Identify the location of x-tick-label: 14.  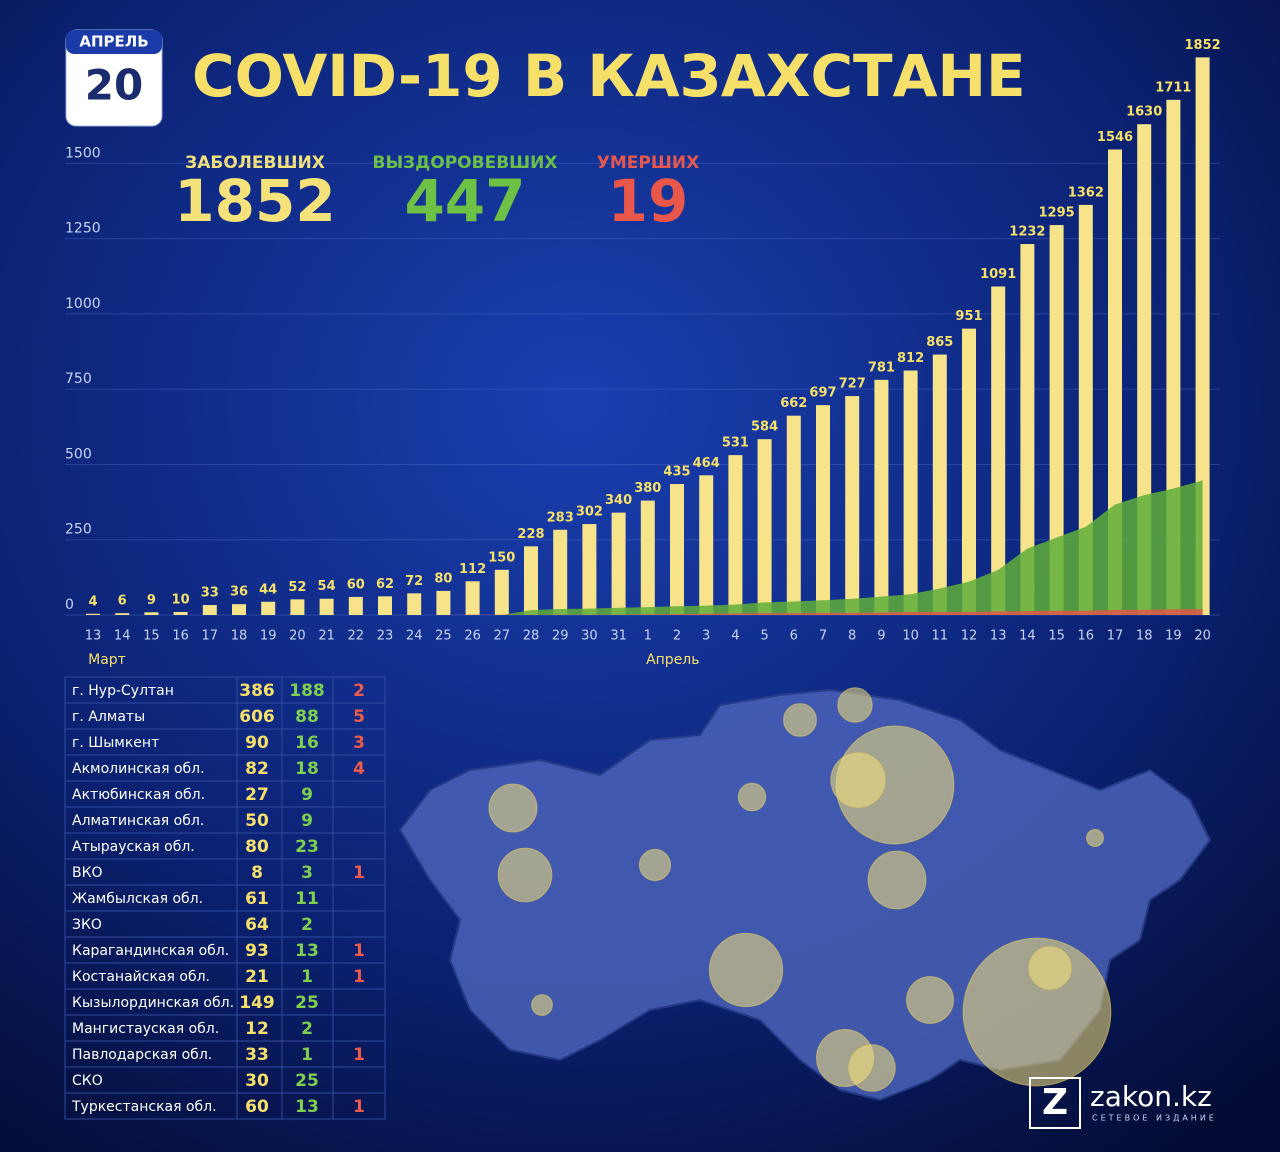
(1027, 636).